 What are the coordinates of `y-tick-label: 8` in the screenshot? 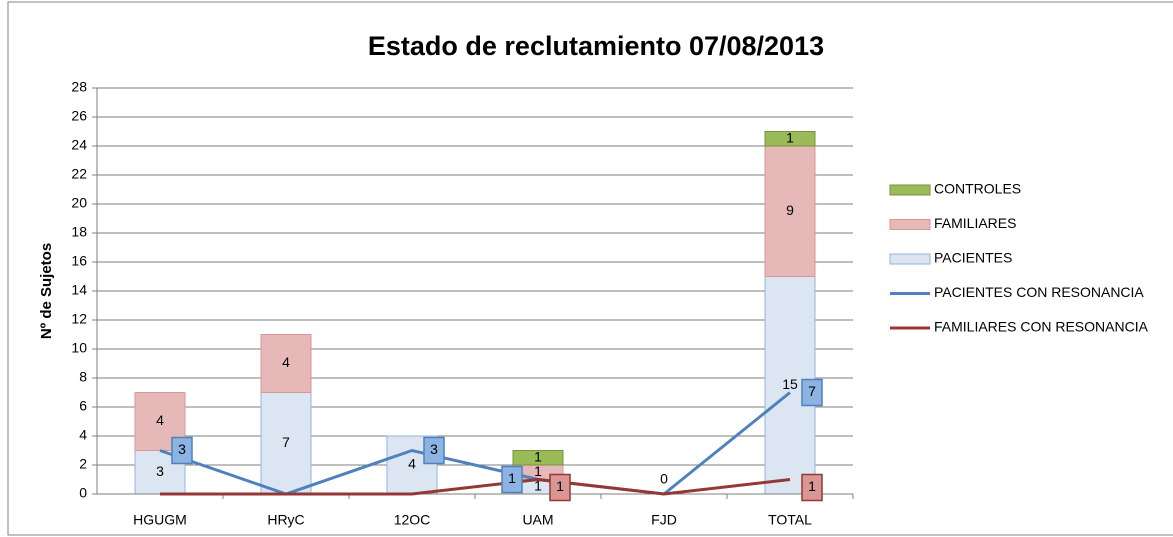 It's located at (83, 377).